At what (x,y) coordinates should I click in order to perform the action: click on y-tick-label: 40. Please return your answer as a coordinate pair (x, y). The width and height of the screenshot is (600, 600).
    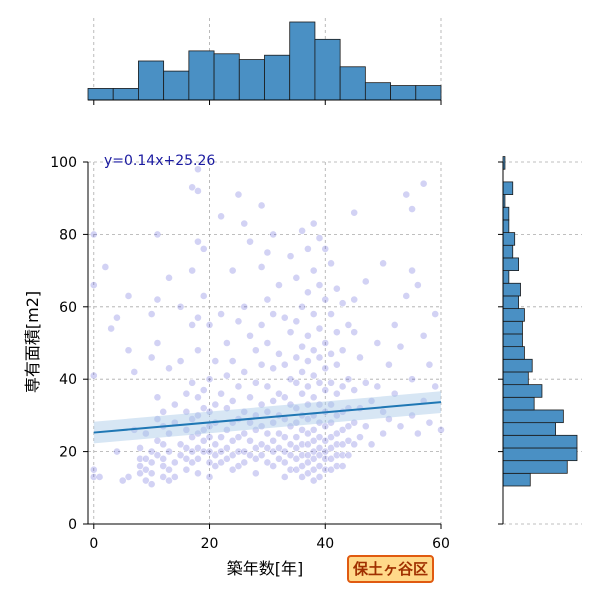
    Looking at the image, I should click on (68, 380).